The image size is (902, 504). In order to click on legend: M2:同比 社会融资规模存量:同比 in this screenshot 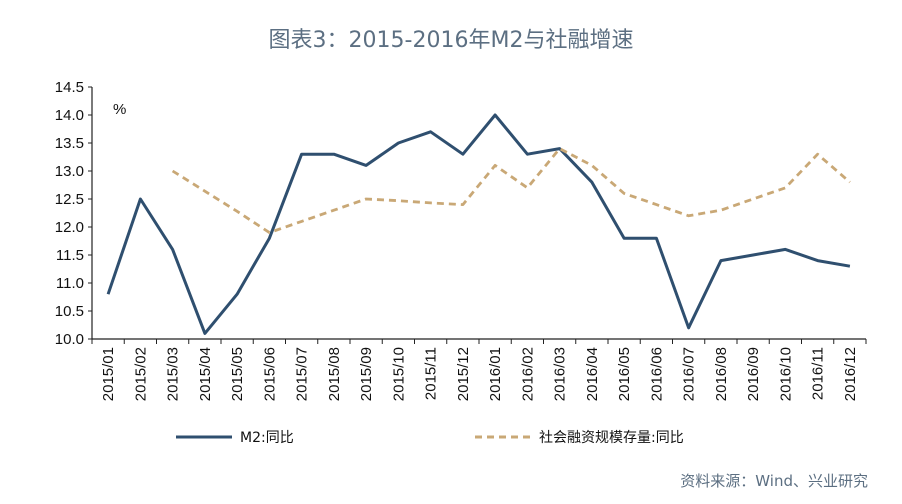, I will do `click(430, 438)`.